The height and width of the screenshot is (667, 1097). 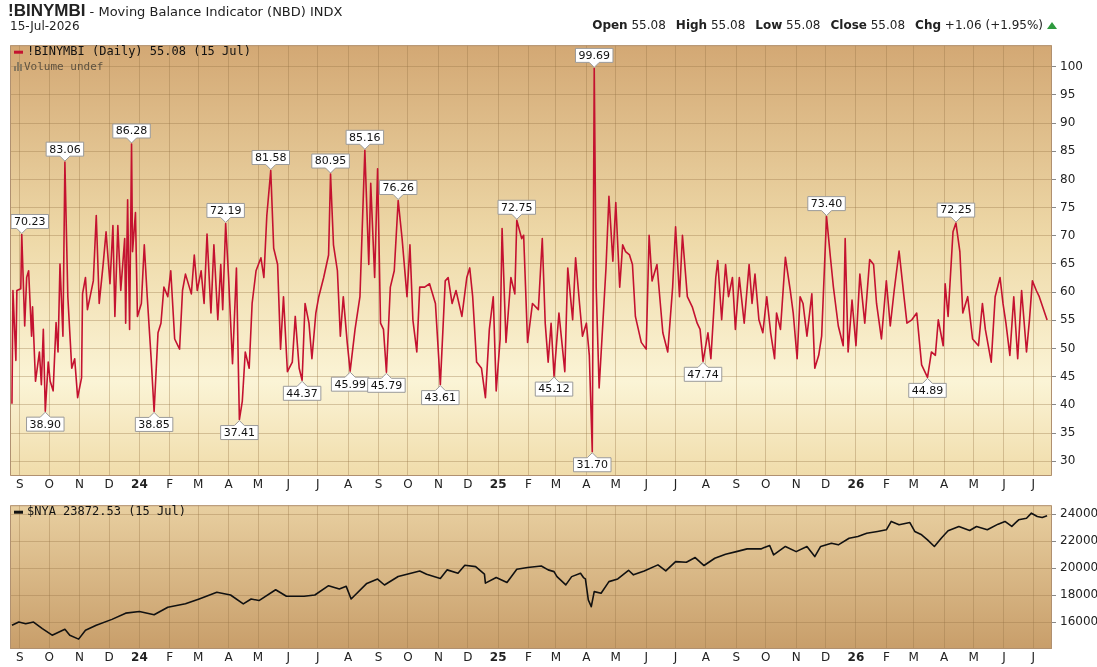 What do you see at coordinates (592, 465) in the screenshot?
I see `data-label: 31.70` at bounding box center [592, 465].